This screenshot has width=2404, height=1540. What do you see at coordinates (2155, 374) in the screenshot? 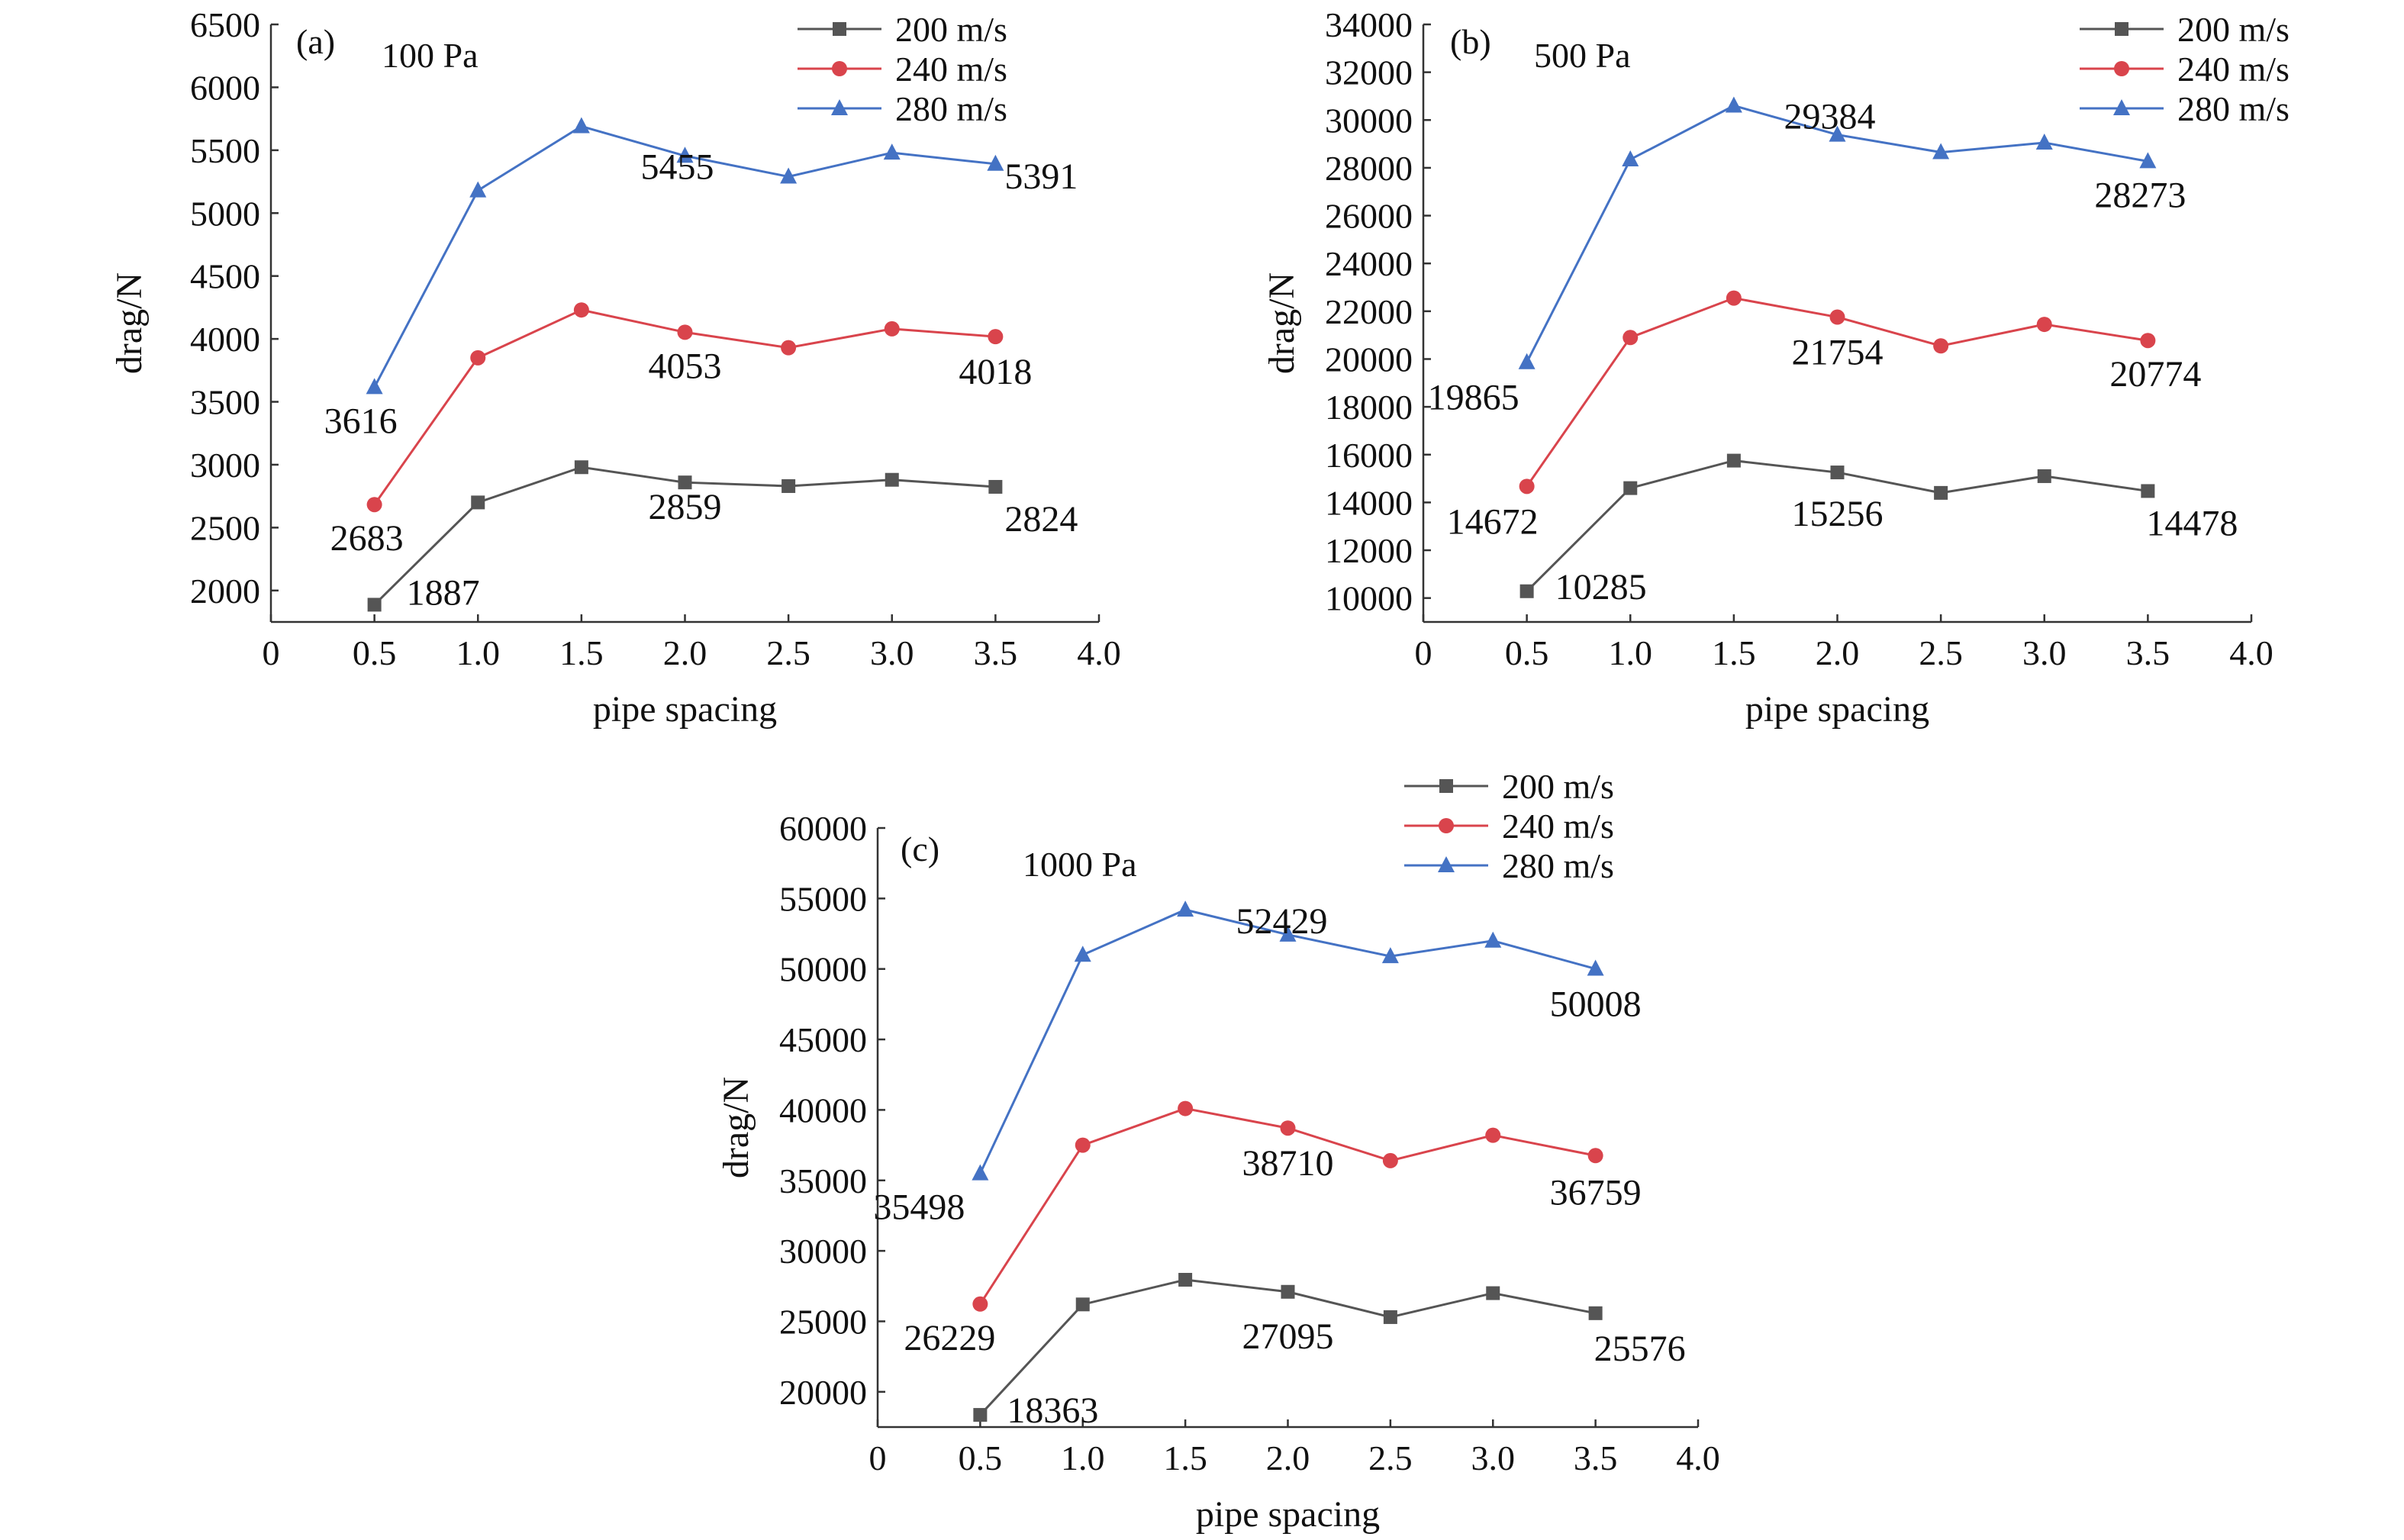
I see `data-label: 20774` at bounding box center [2155, 374].